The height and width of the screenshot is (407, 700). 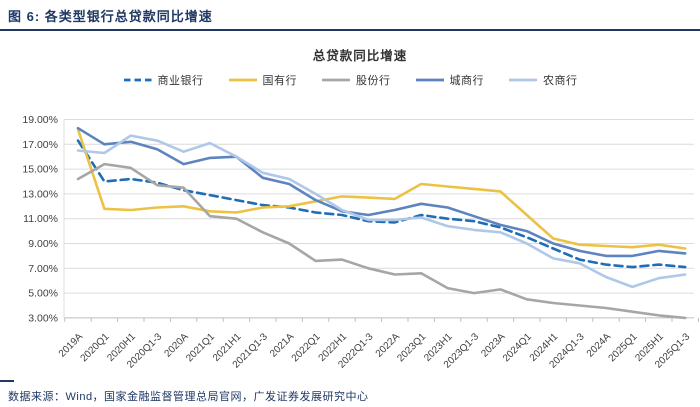 What do you see at coordinates (188, 397) in the screenshot?
I see `source-note: 数据来源：Wind，国家金融监督管理总局官网，广发证券发展研究中心` at bounding box center [188, 397].